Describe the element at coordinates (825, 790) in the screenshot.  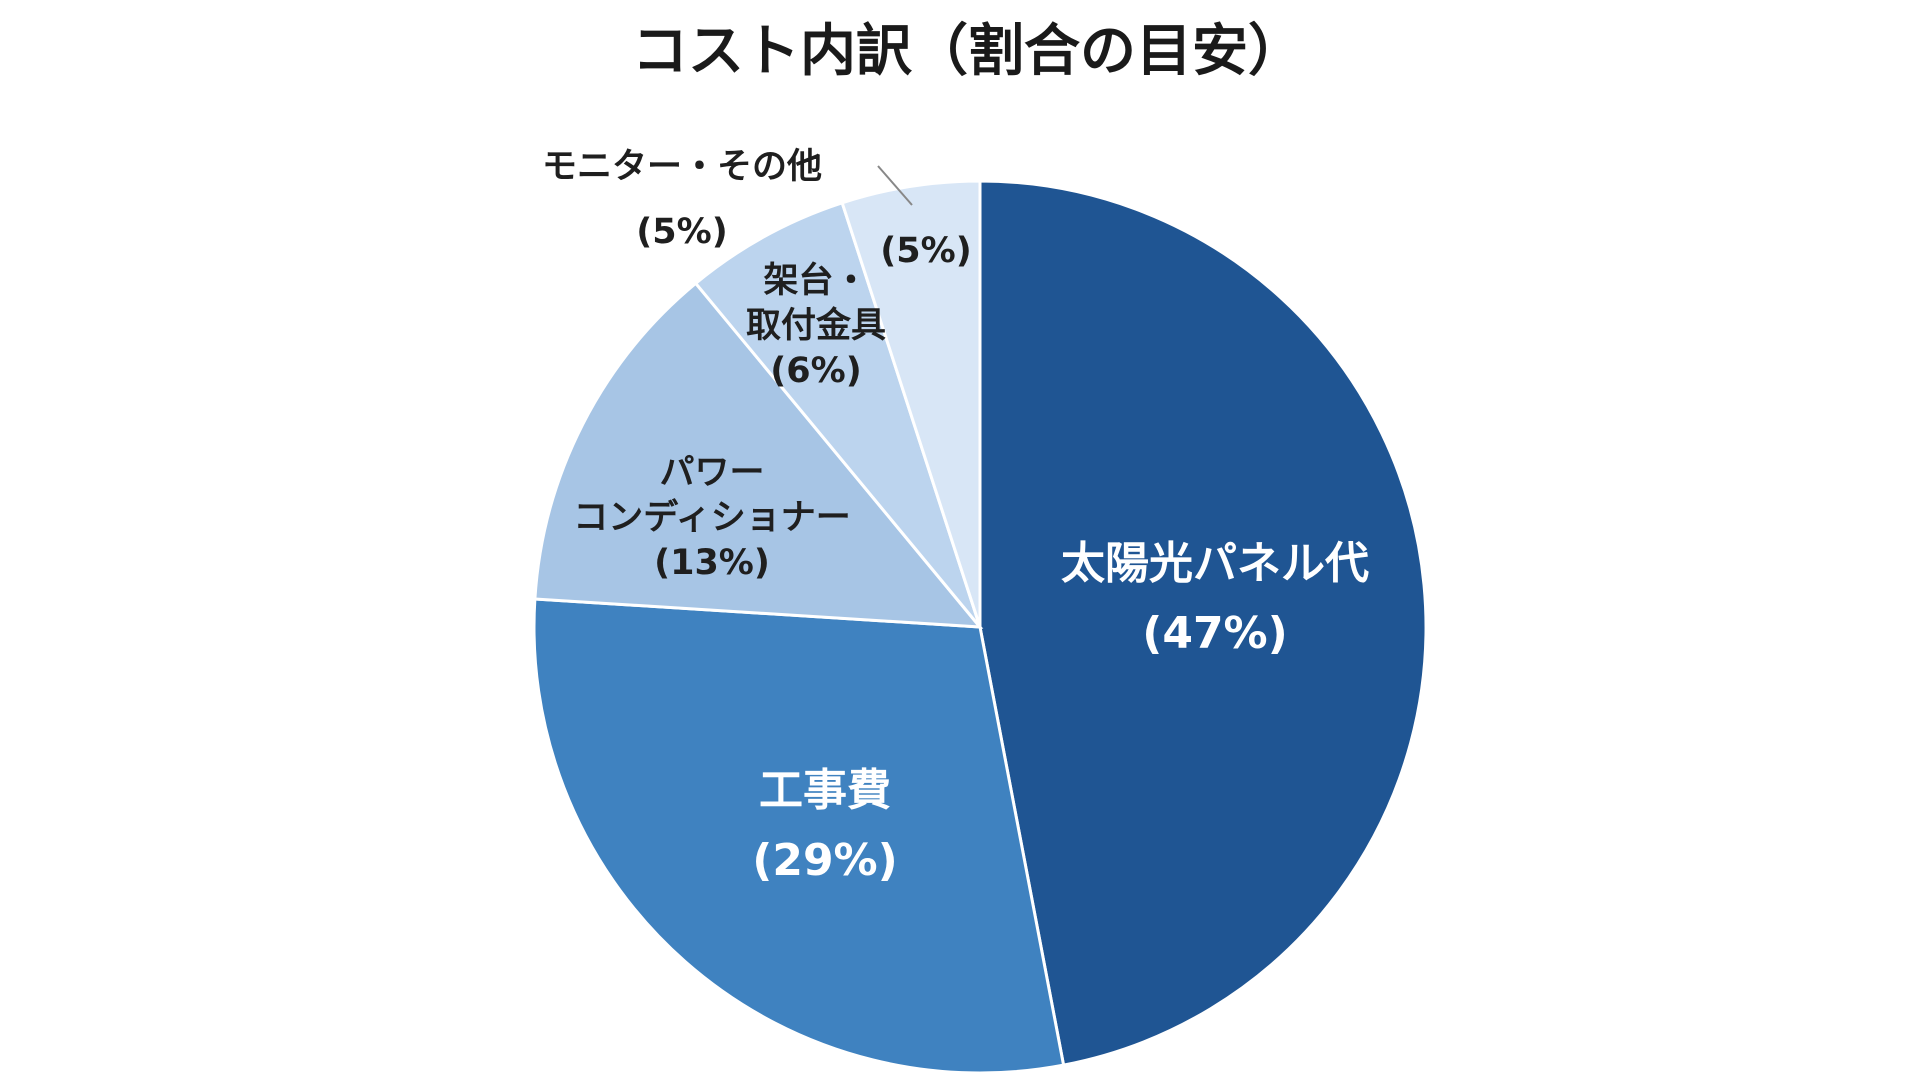
I see `slice-label-2: 工事費` at that location.